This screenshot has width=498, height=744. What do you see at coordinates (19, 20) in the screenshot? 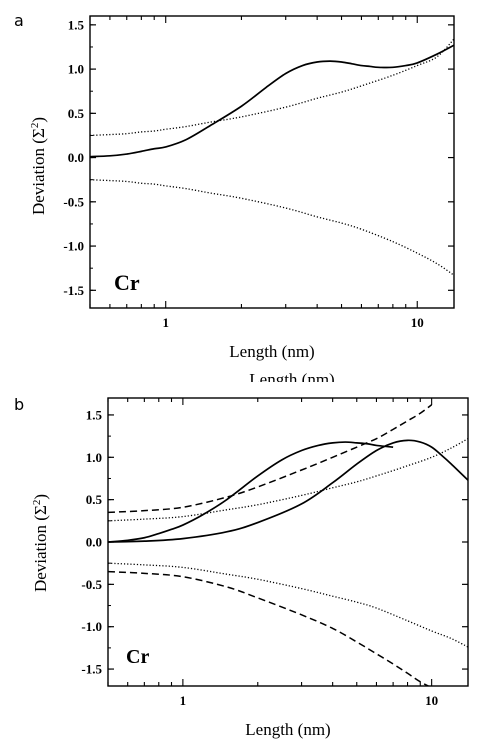
I see `panel-letter: a` at bounding box center [19, 20].